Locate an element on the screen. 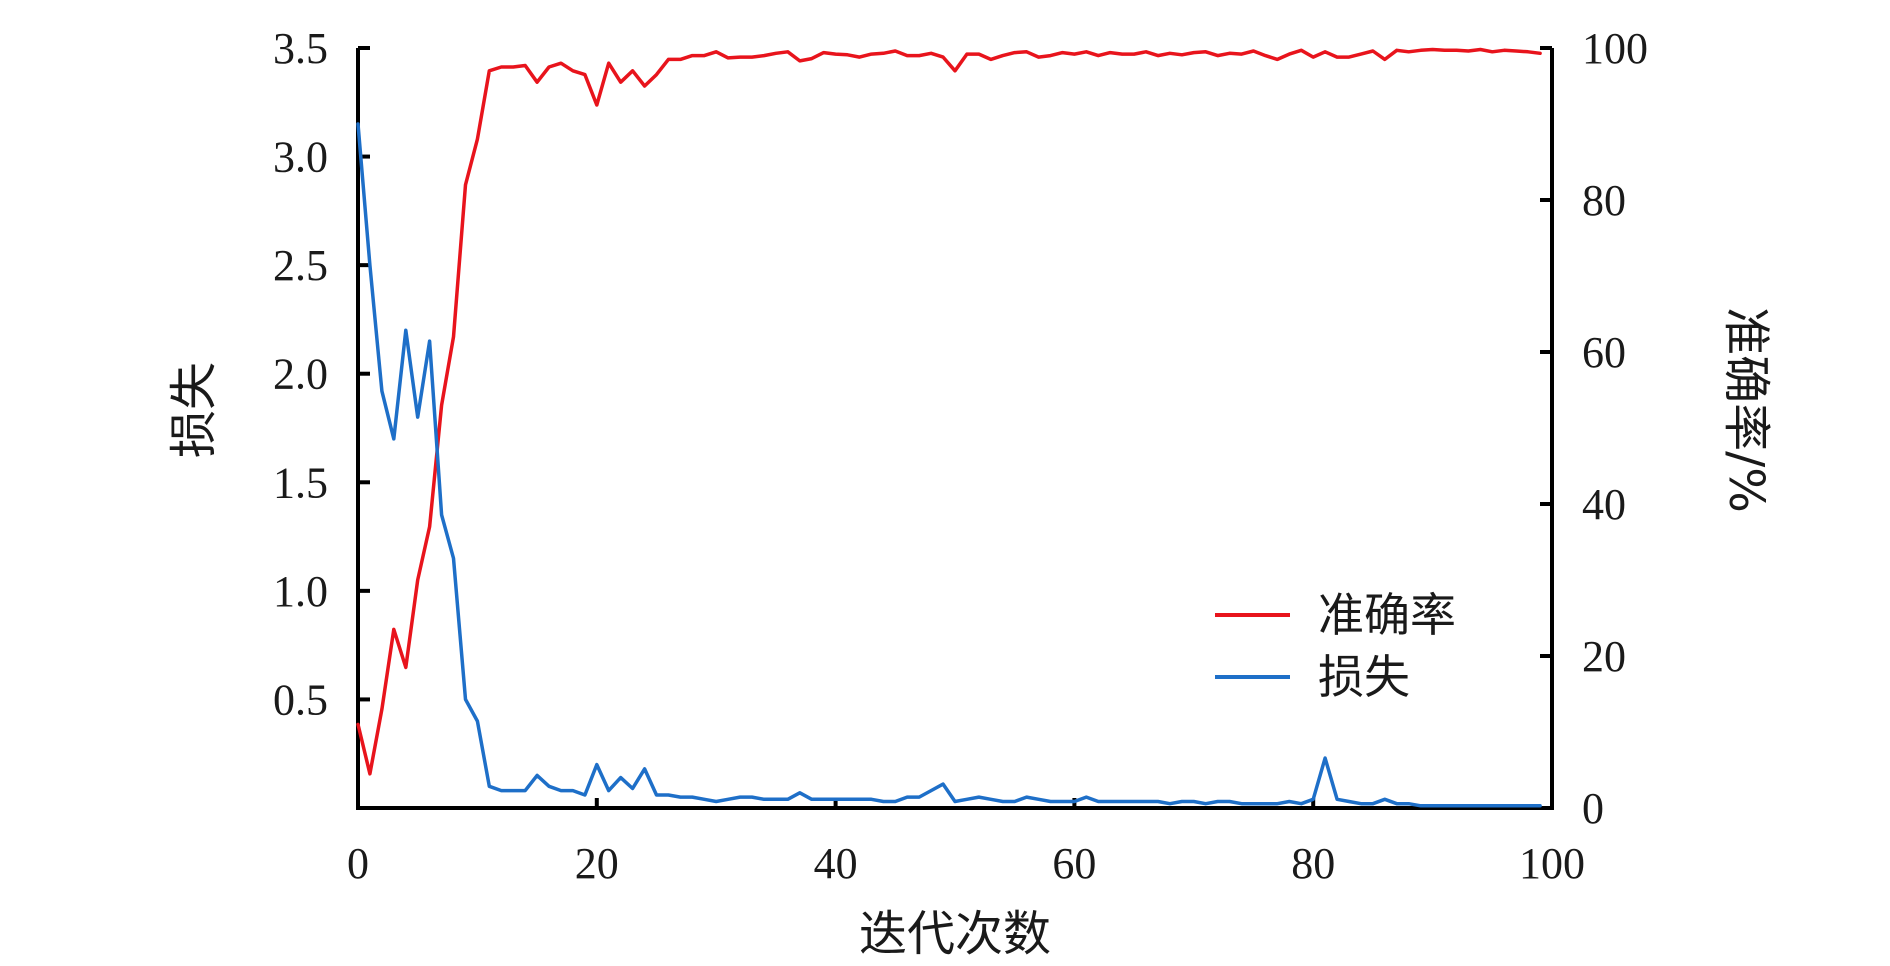 The image size is (1890, 966). right-y-axis-title: 准确率/% is located at coordinates (1746, 410).